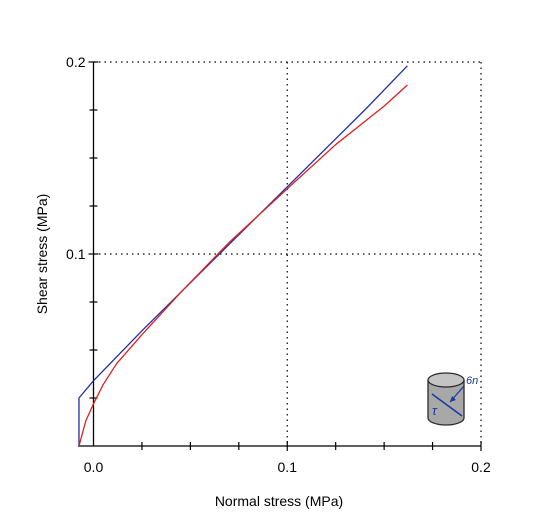  I want to click on cylinder-body, so click(446, 403).